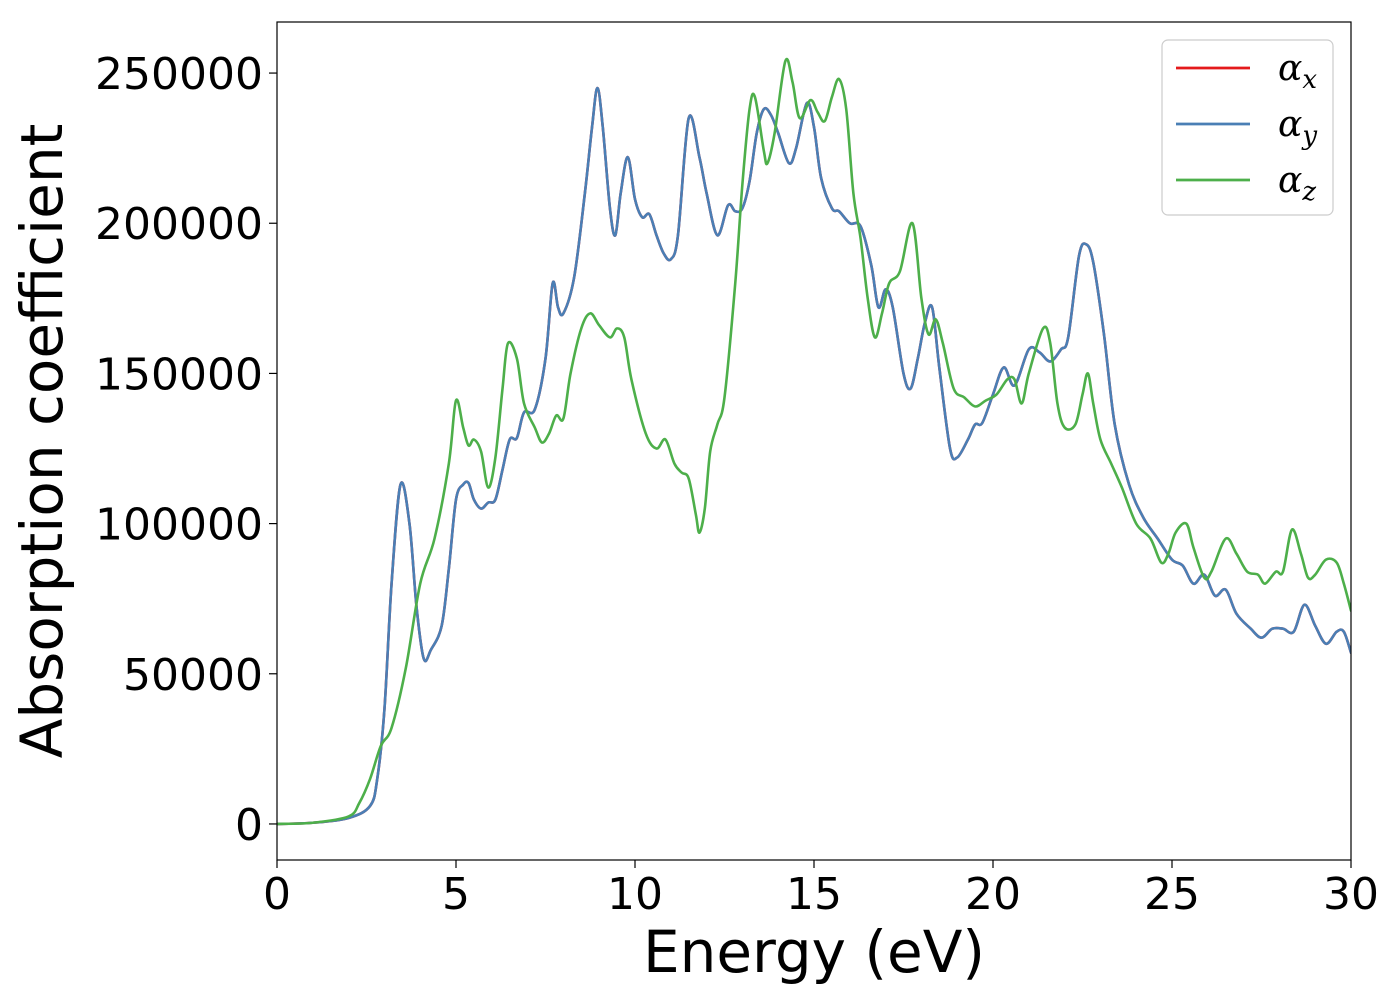  Describe the element at coordinates (249, 825) in the screenshot. I see `y-tick-label: 0` at that location.